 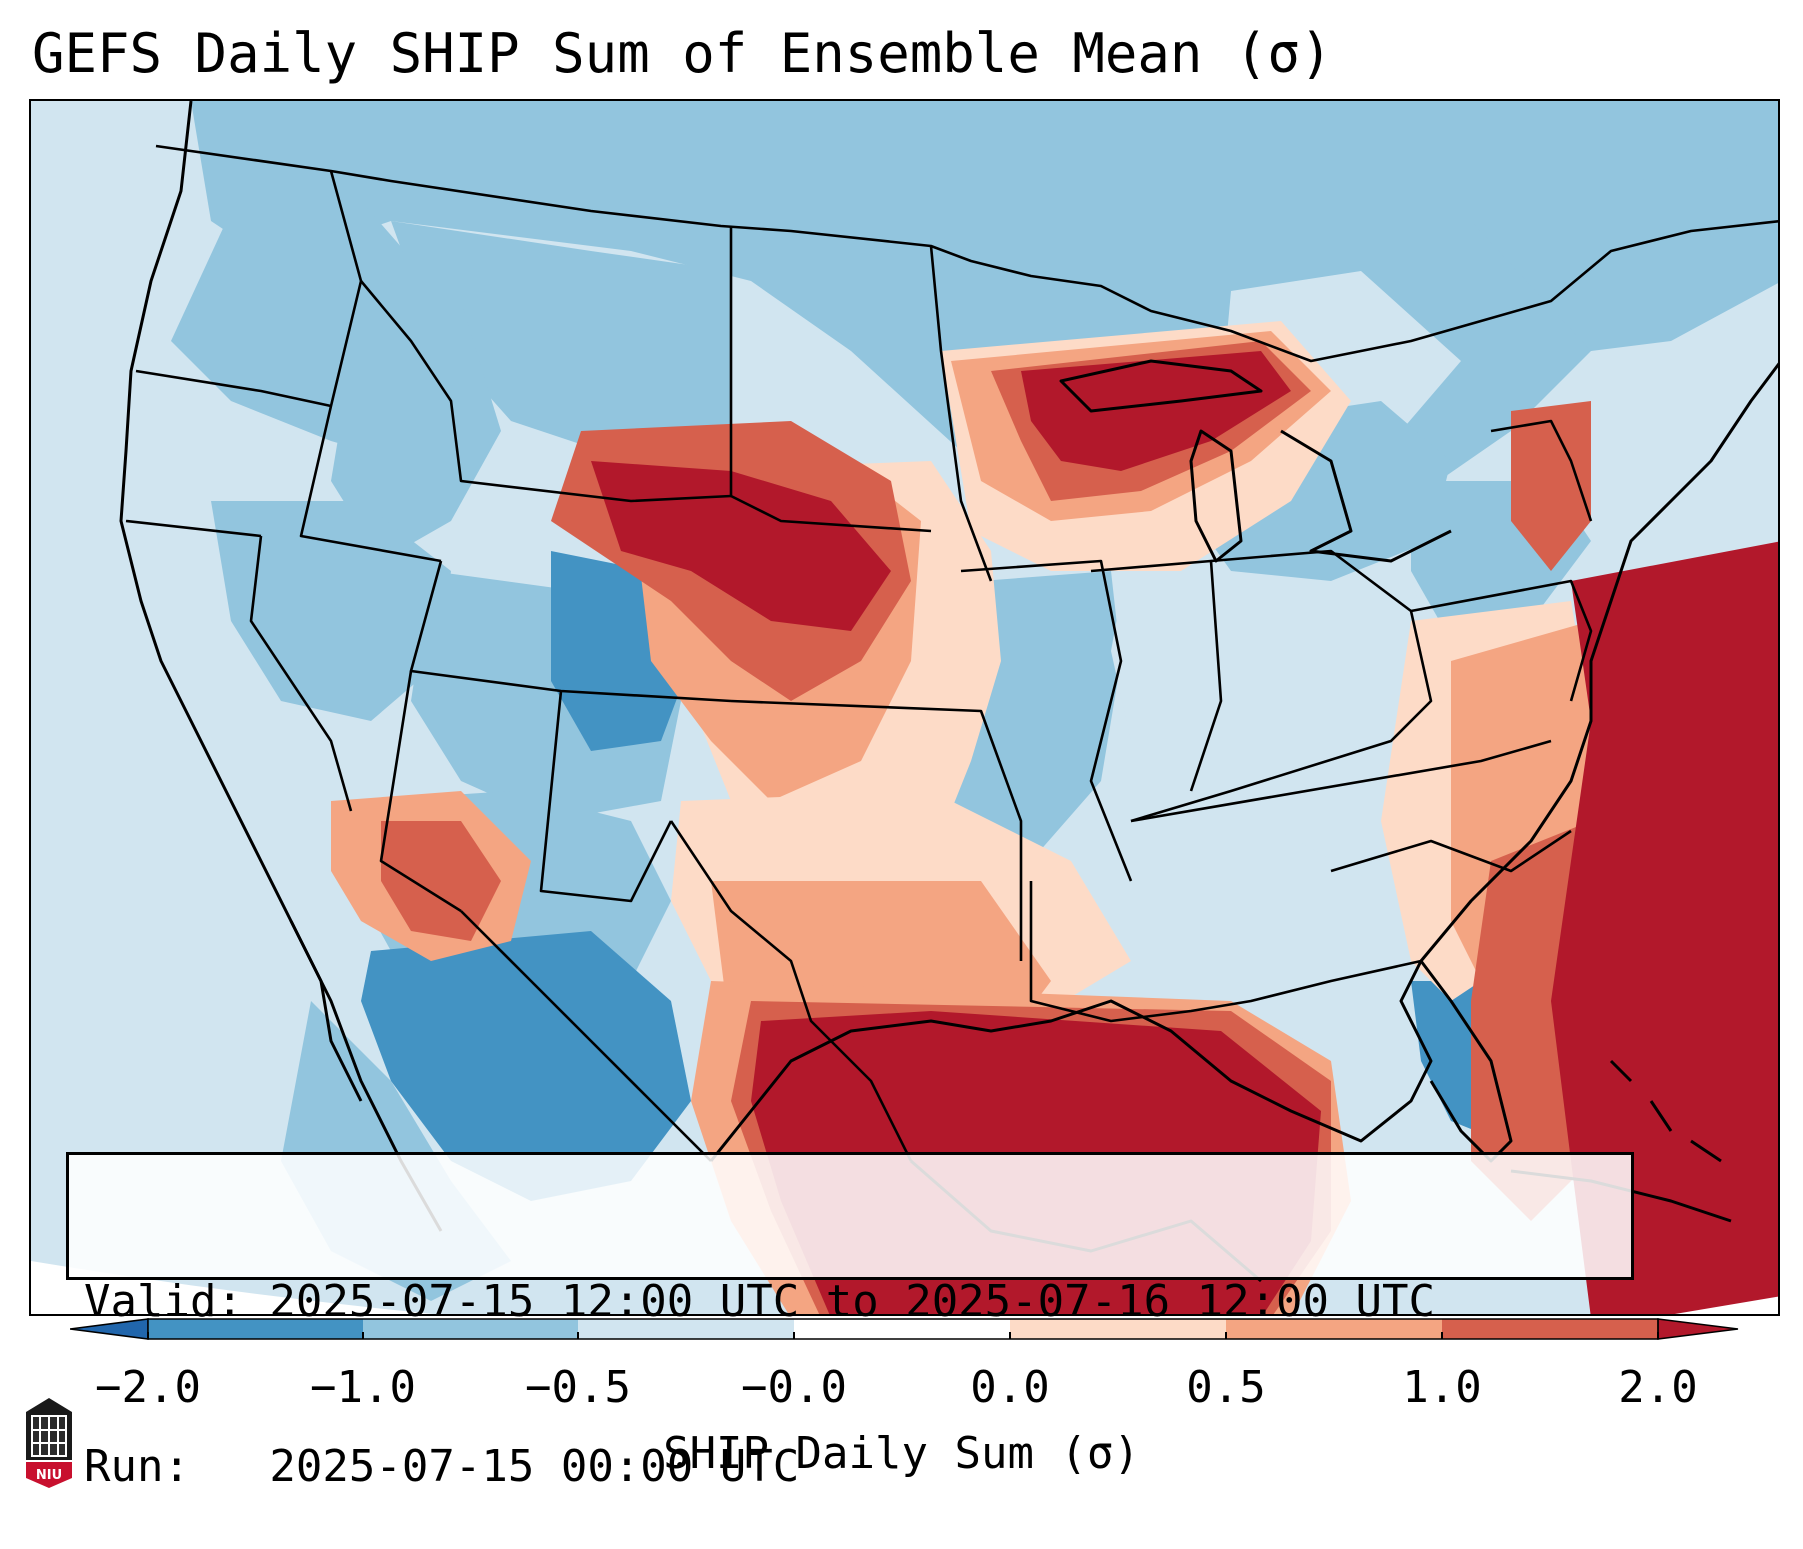 I want to click on run-time-text: Run: 2025-07-15 00:00 UTC, so click(x=442, y=1466).